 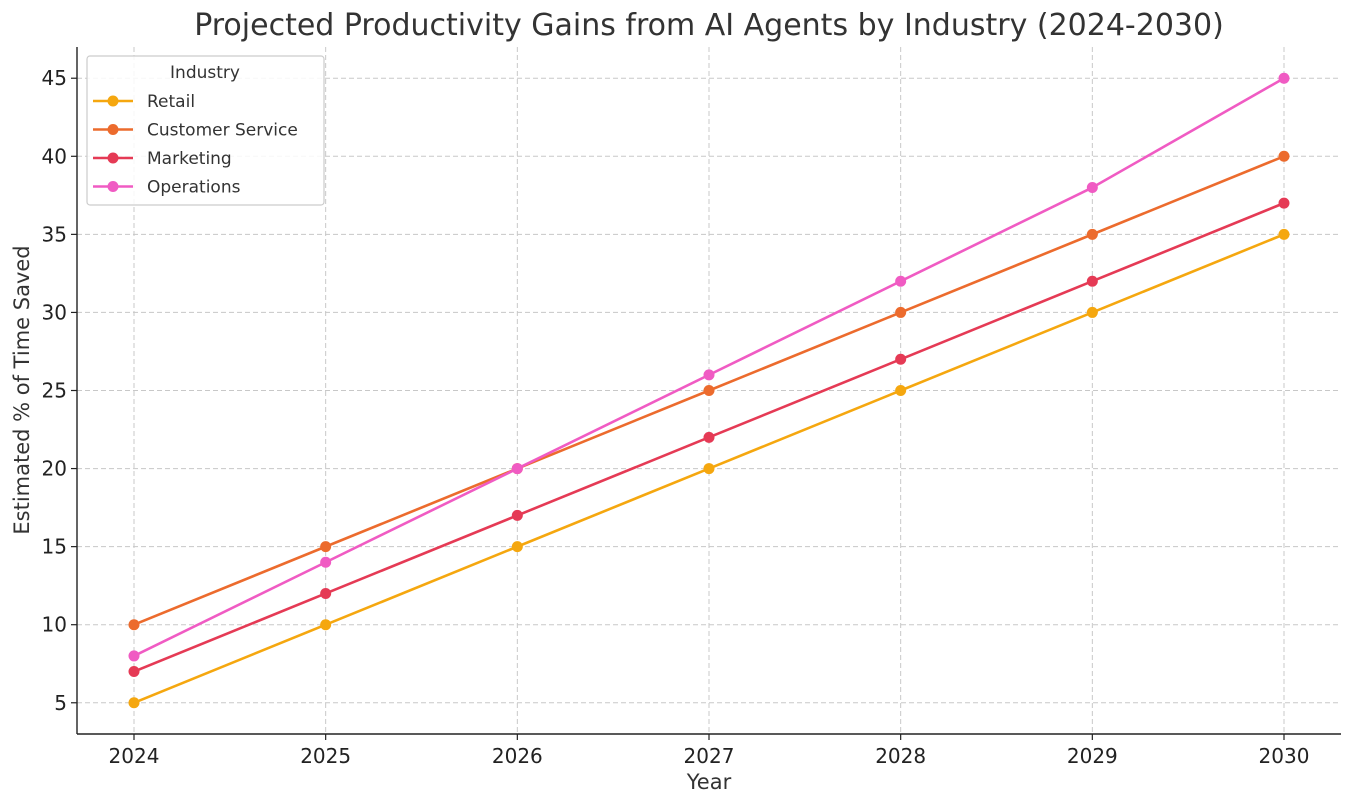 What do you see at coordinates (709, 756) in the screenshot?
I see `x-tick-label: 2027` at bounding box center [709, 756].